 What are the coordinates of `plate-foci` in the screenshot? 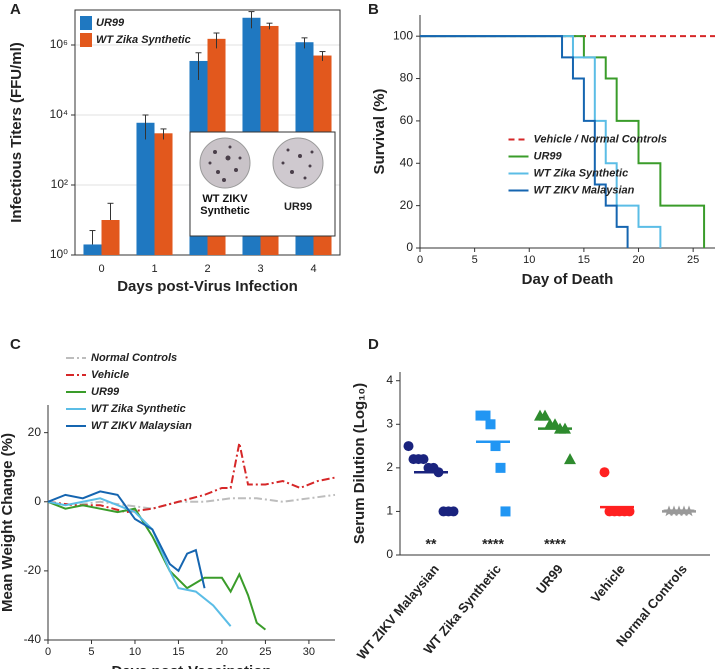 It's located at (261, 163).